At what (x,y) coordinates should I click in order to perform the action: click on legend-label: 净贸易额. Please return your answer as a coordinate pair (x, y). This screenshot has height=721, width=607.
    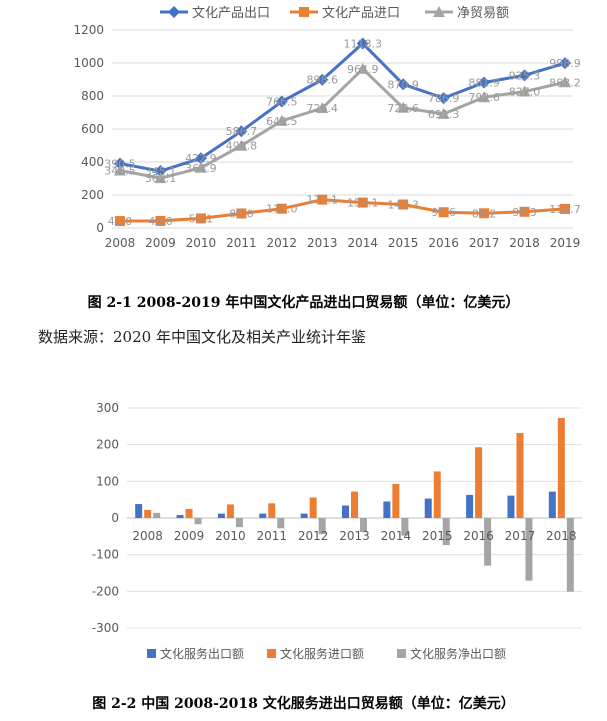
    Looking at the image, I should click on (483, 13).